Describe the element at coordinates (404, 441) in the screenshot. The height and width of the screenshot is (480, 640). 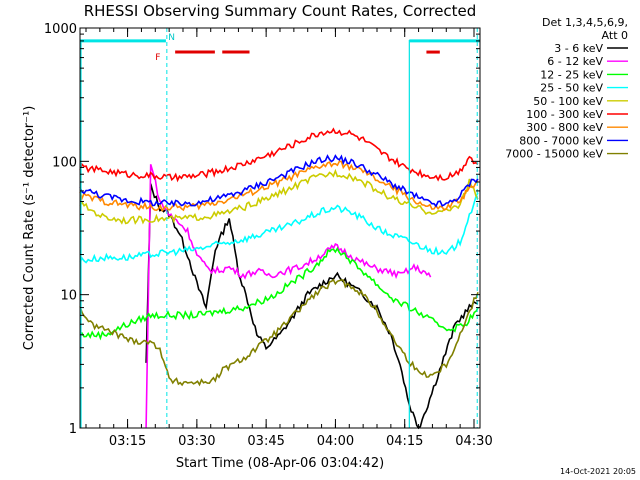
I see `x-tick-label: 04:15` at that location.